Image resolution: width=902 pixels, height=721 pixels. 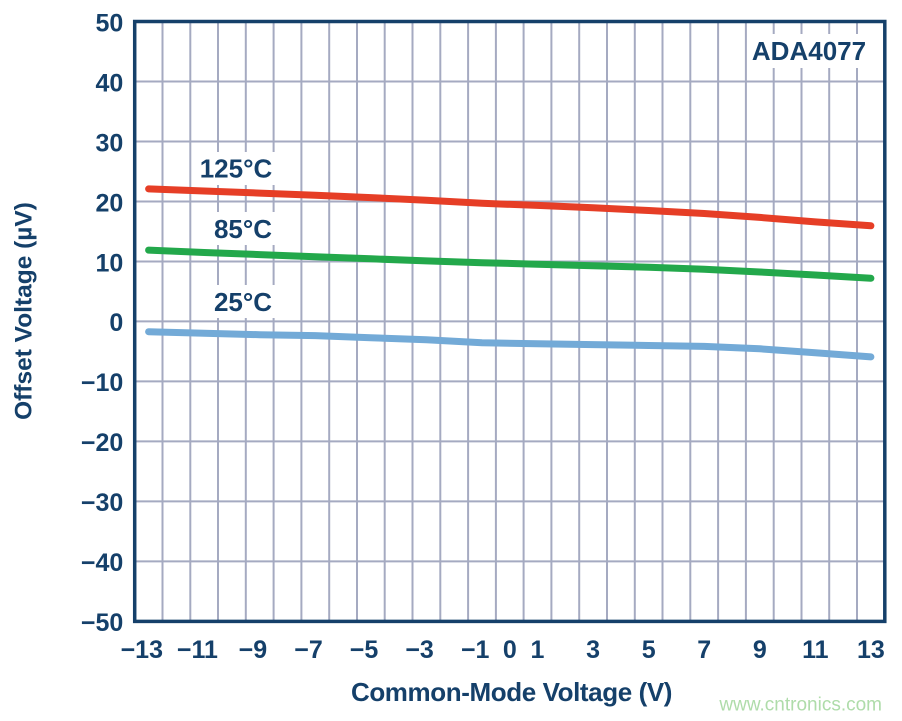 What do you see at coordinates (102, 563) in the screenshot?
I see `svg-text: −40` at bounding box center [102, 563].